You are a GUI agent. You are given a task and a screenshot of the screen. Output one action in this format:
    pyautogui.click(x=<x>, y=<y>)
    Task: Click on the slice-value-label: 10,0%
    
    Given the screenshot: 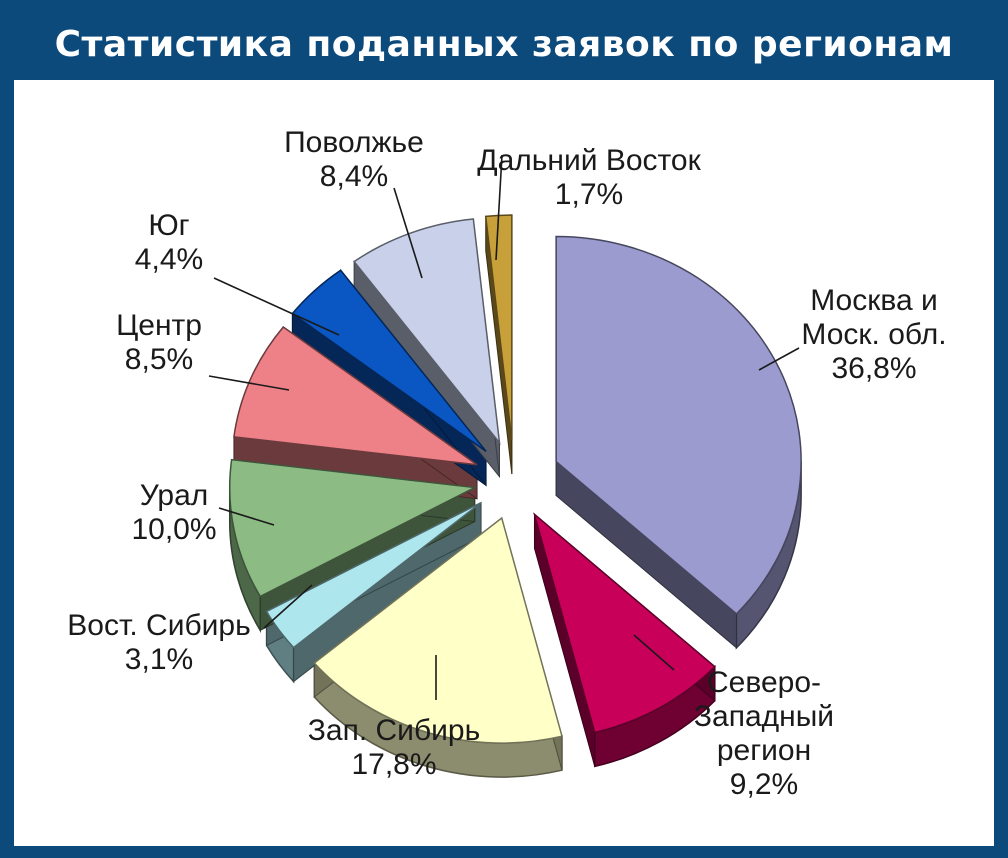 What is the action you would take?
    pyautogui.click(x=173, y=529)
    